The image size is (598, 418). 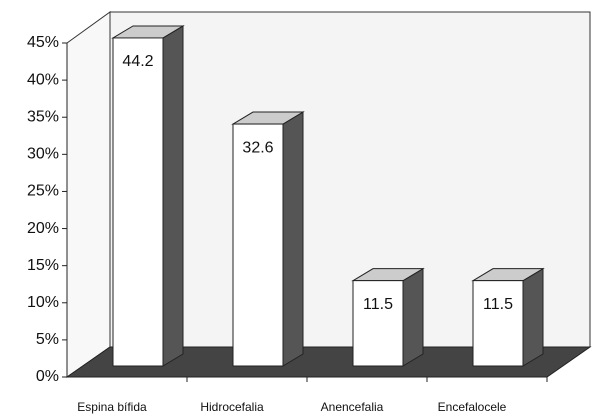 What do you see at coordinates (232, 407) in the screenshot?
I see `x-tick-label: Hidrocefalia` at bounding box center [232, 407].